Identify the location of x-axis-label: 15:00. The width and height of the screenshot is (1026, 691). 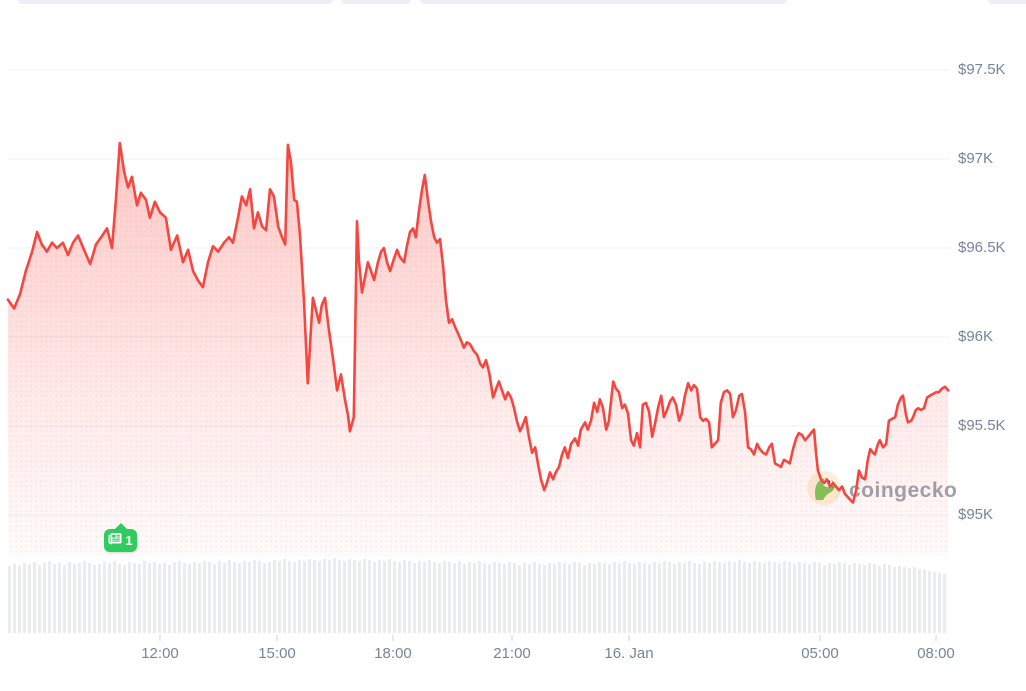
(277, 653).